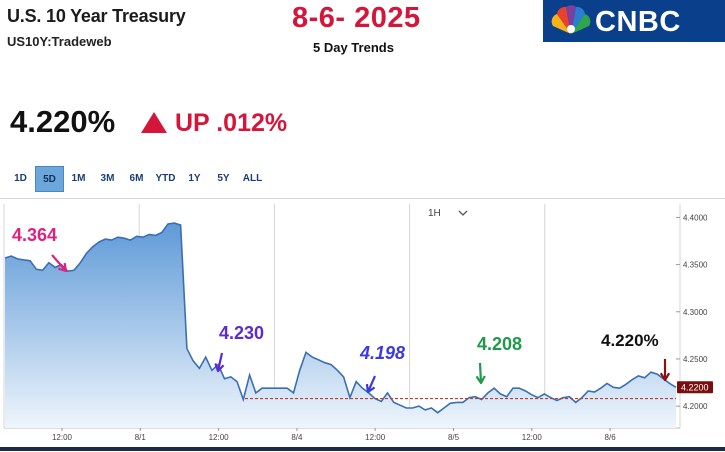  I want to click on logo-text: CNBC, so click(638, 22).